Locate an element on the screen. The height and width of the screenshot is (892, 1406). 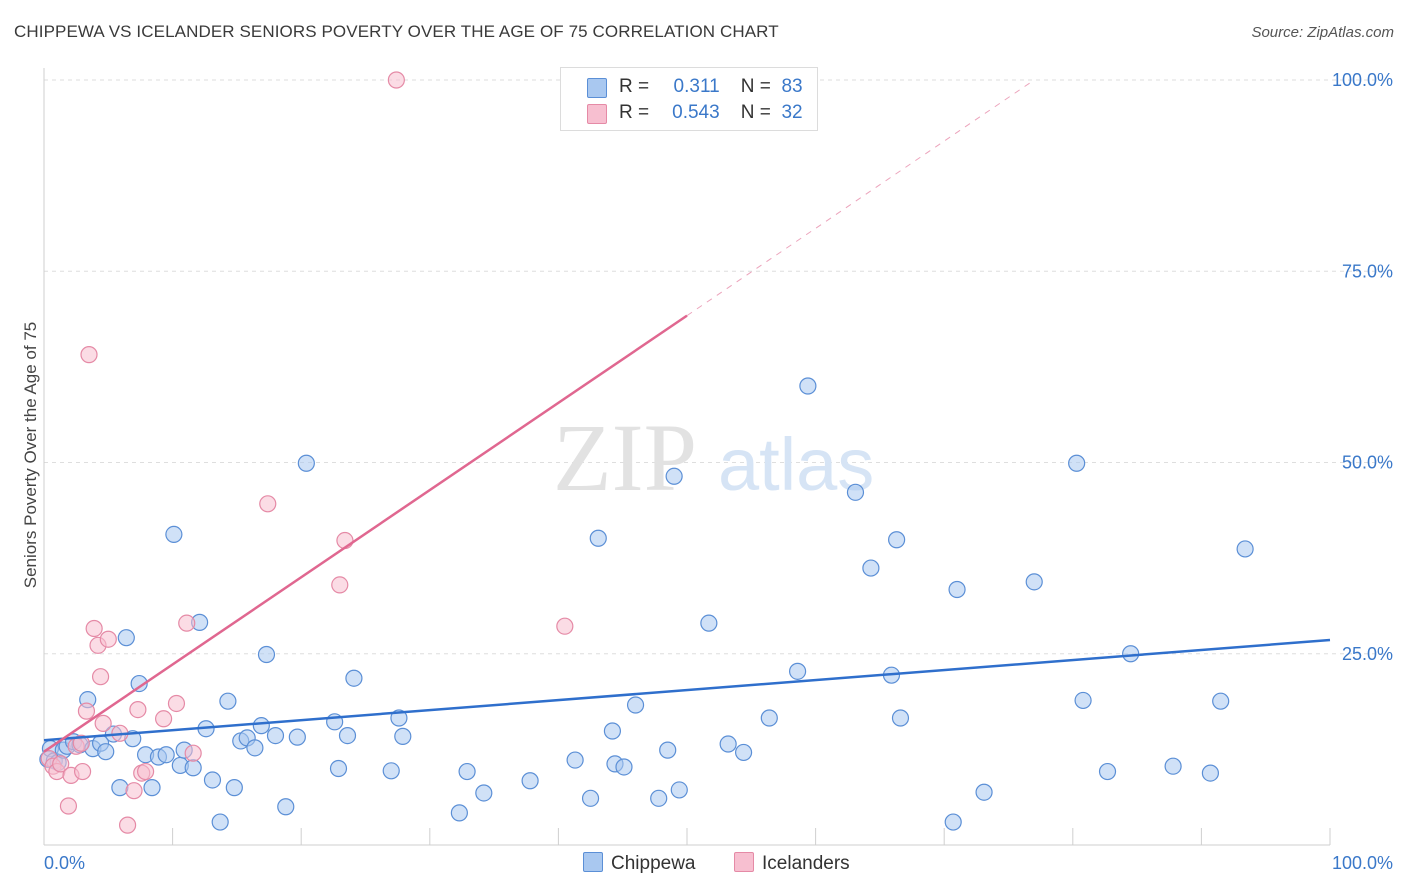
icelanders-swatch is located at coordinates (744, 862).